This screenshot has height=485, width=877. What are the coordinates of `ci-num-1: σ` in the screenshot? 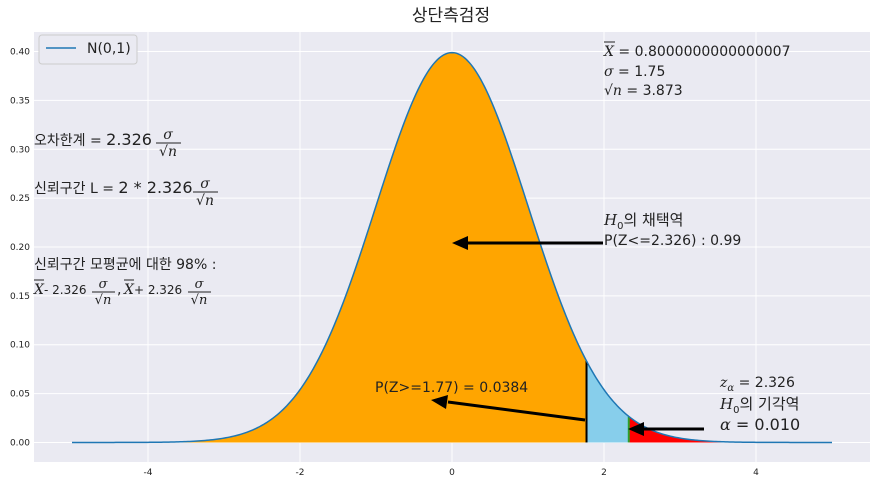 It's located at (104, 284).